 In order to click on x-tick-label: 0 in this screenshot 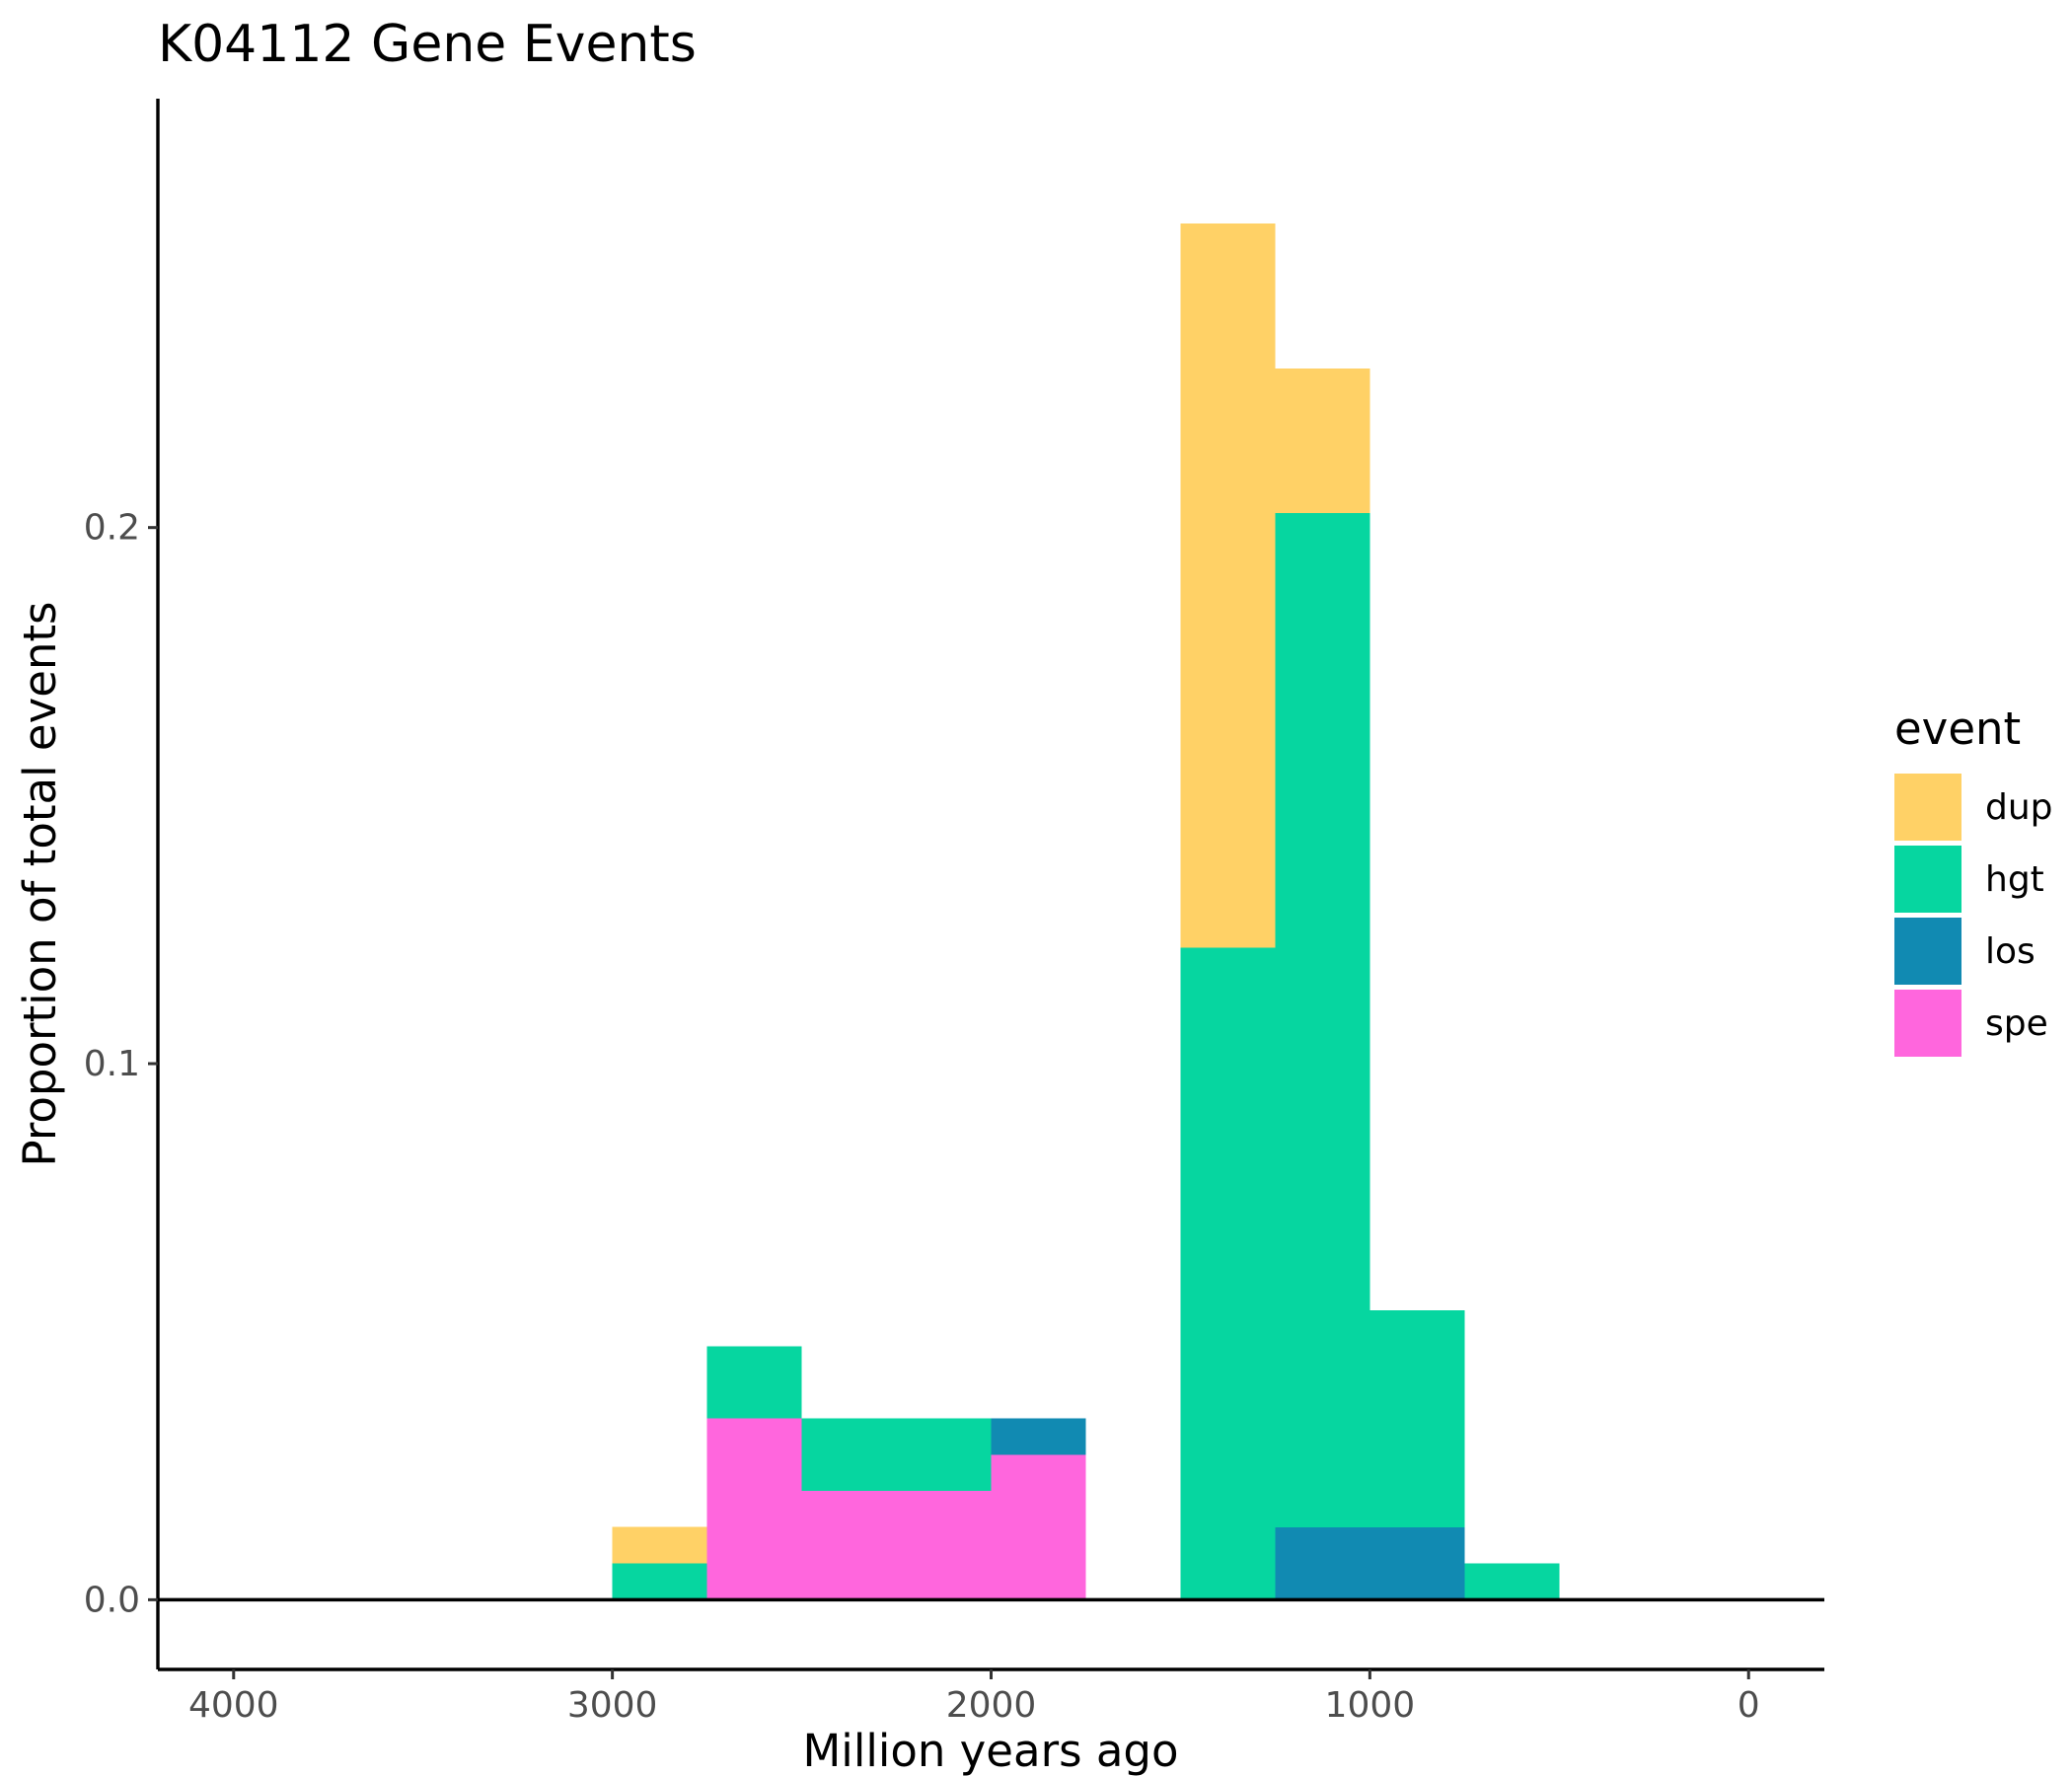, I will do `click(1749, 1706)`.